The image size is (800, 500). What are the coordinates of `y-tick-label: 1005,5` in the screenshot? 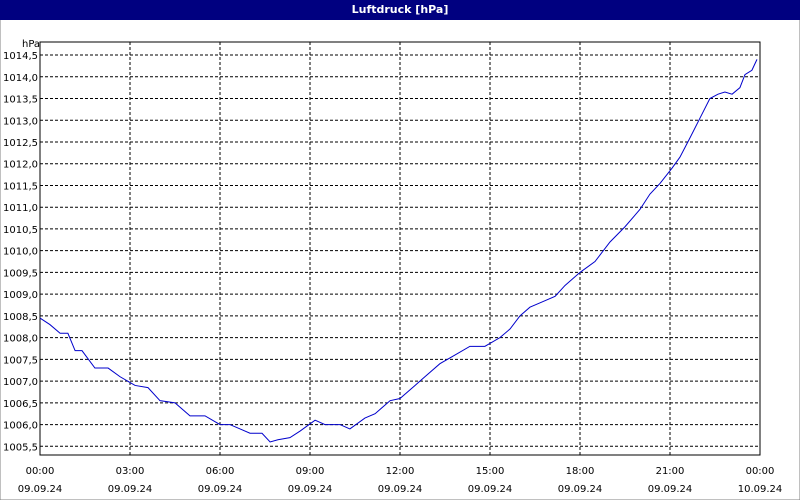 It's located at (20, 447).